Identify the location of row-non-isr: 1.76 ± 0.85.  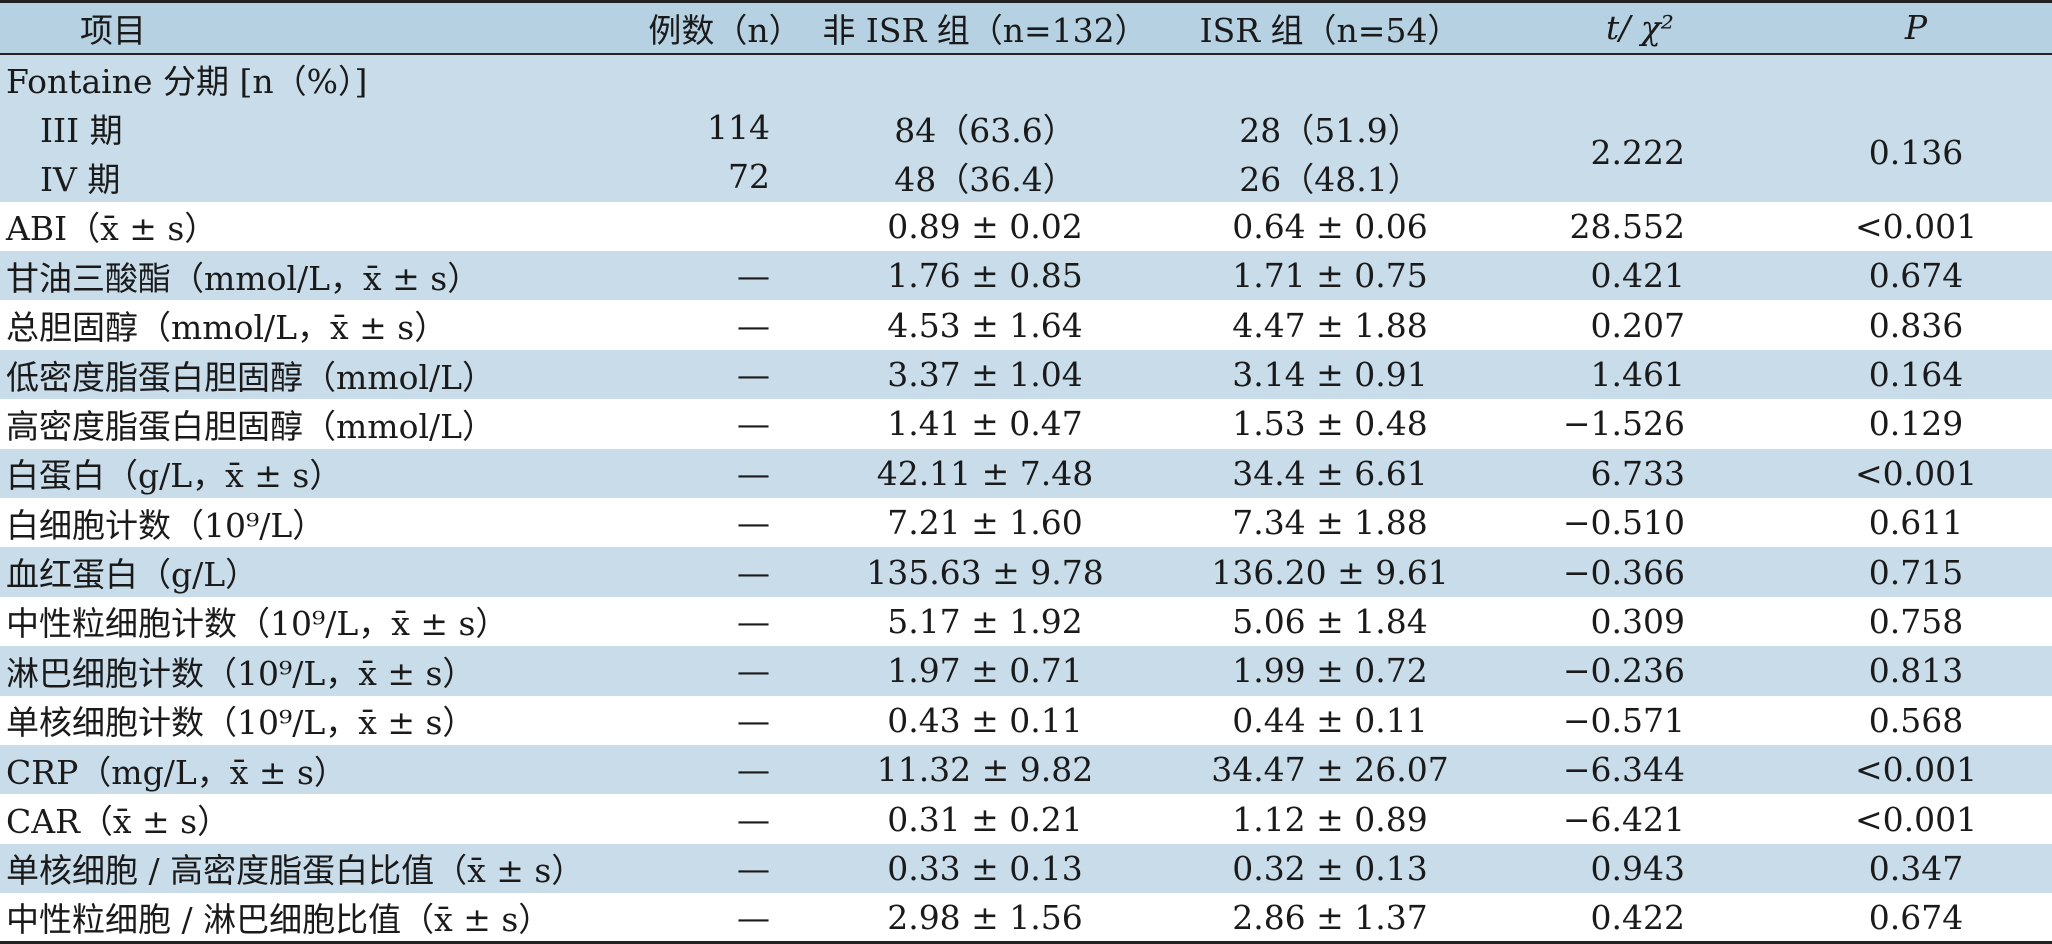
(985, 276).